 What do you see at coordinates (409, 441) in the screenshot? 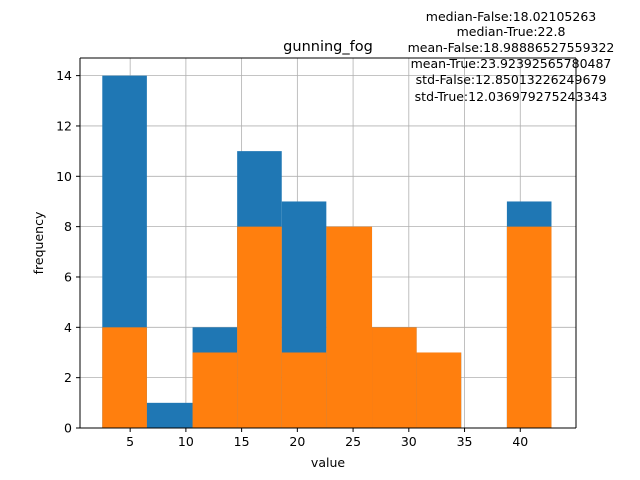
I see `x-tick-label: 30` at bounding box center [409, 441].